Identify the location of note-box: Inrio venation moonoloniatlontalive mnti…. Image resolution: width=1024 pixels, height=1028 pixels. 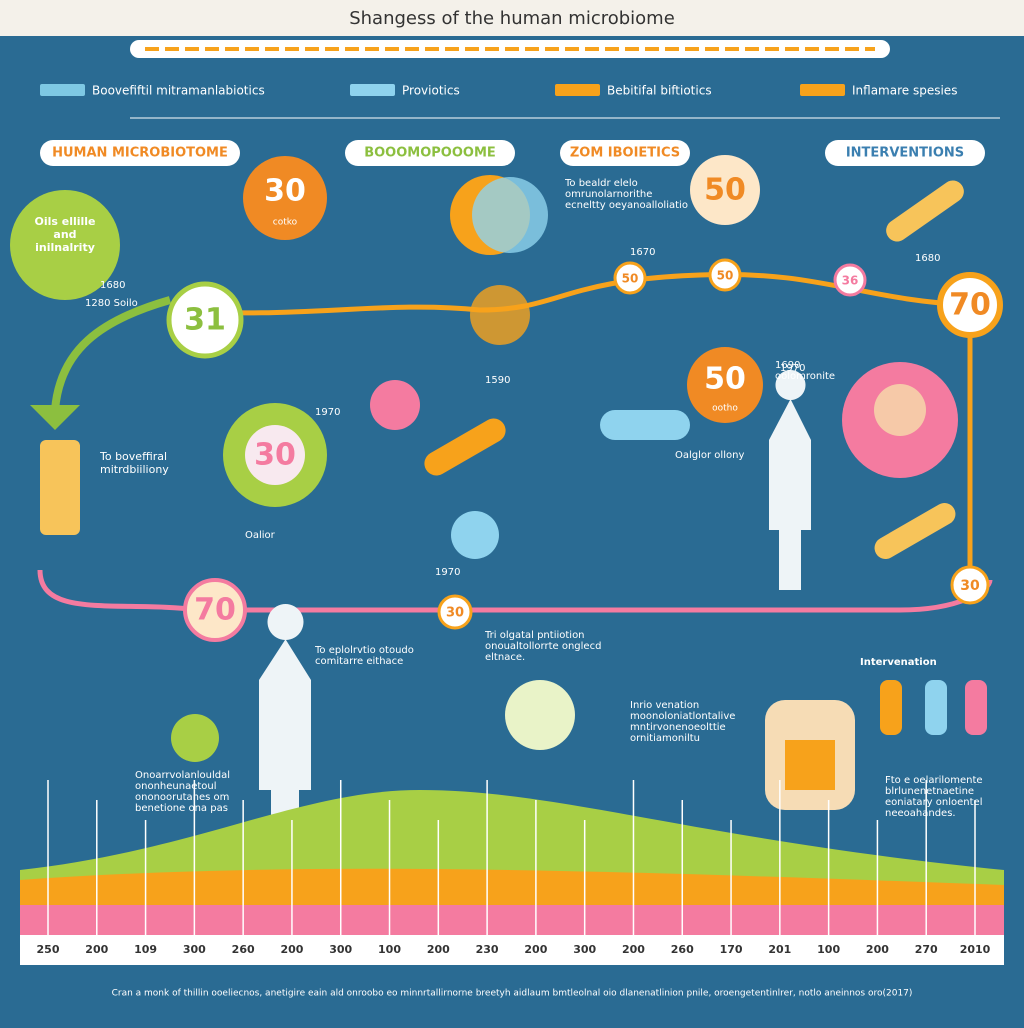
(683, 722).